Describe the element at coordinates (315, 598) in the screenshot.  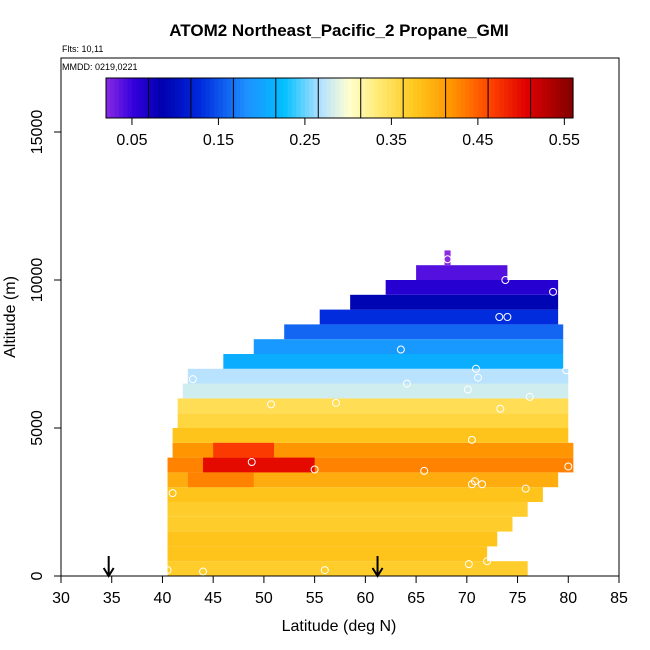
I see `x-tick-label-5: 55` at that location.